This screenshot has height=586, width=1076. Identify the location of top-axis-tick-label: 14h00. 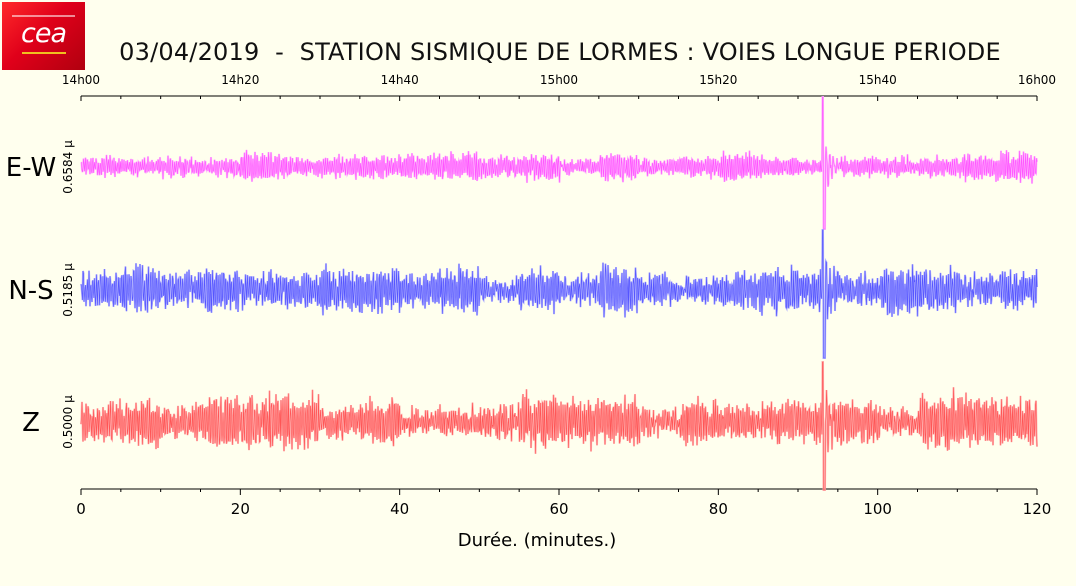
(81, 80).